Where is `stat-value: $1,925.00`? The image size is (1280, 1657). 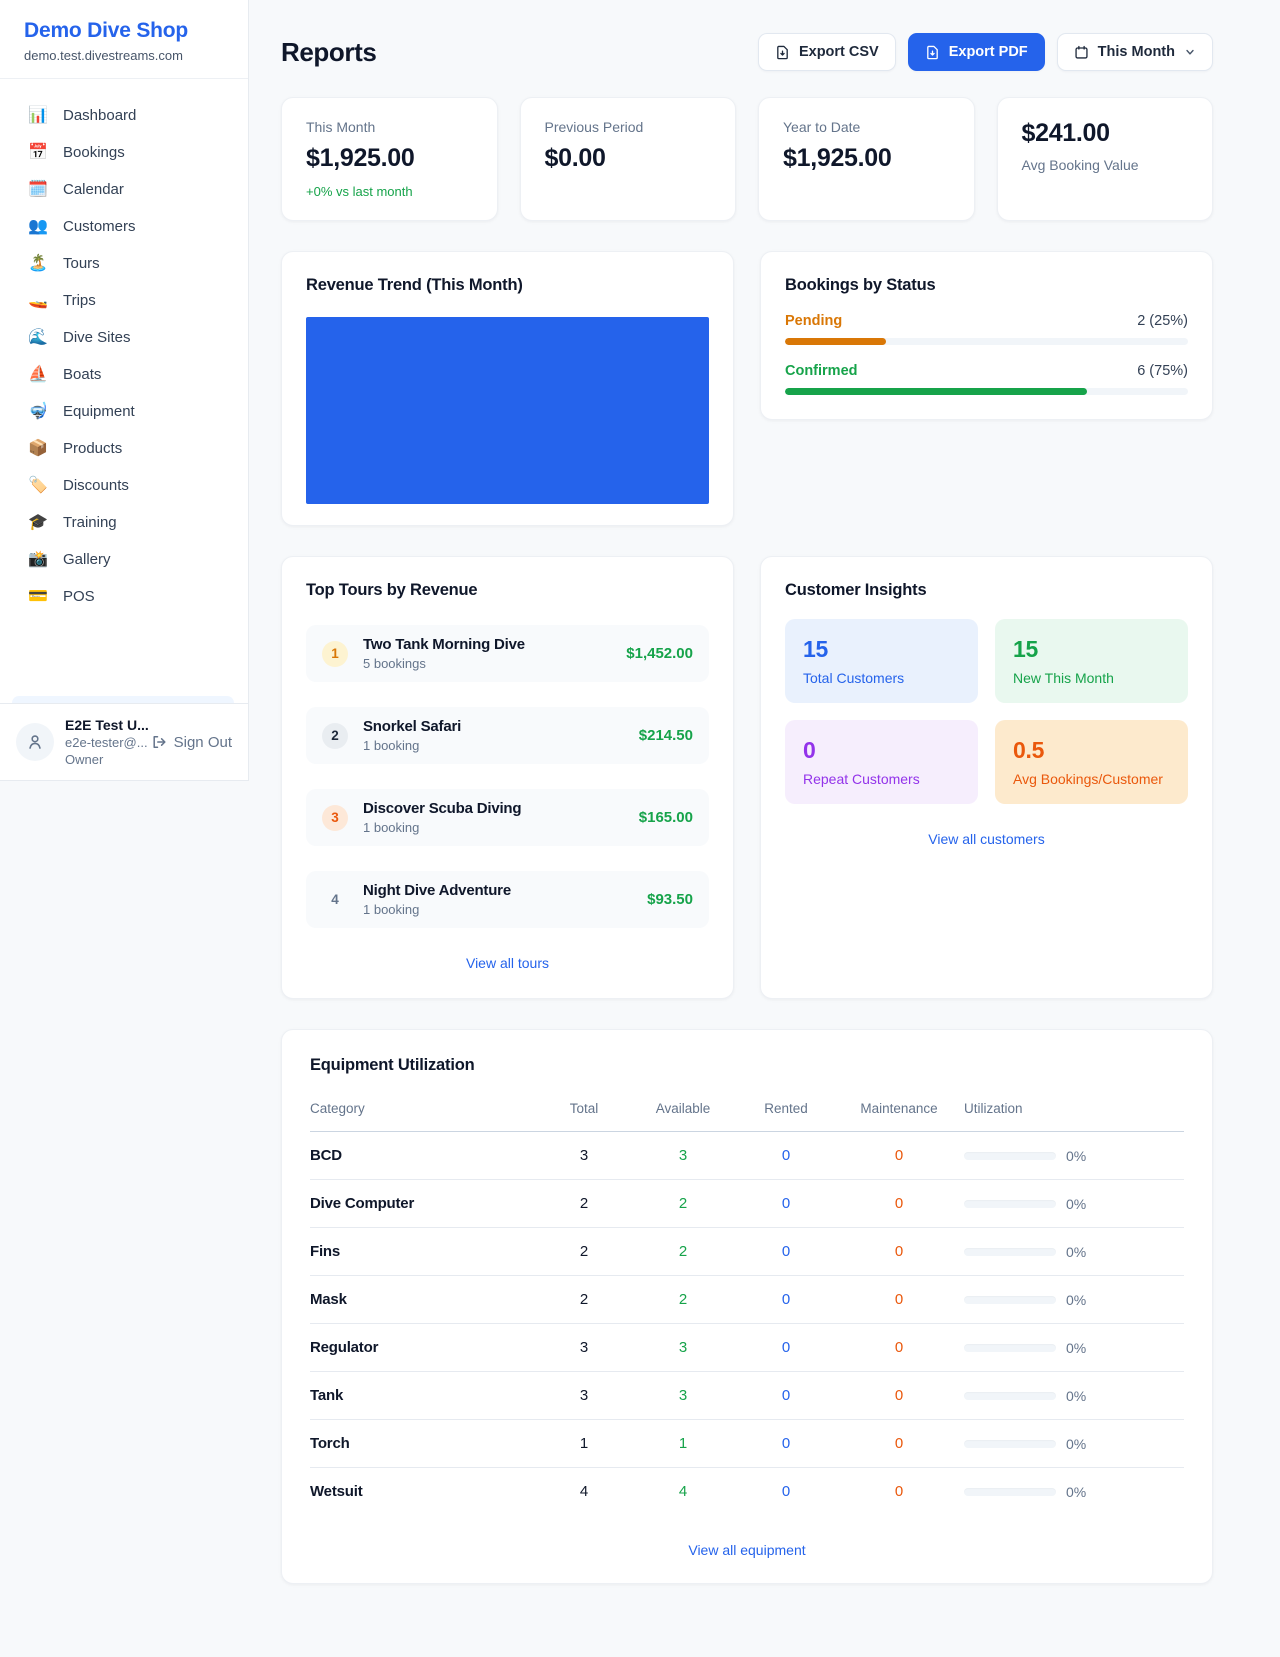 stat-value: $1,925.00 is located at coordinates (360, 158).